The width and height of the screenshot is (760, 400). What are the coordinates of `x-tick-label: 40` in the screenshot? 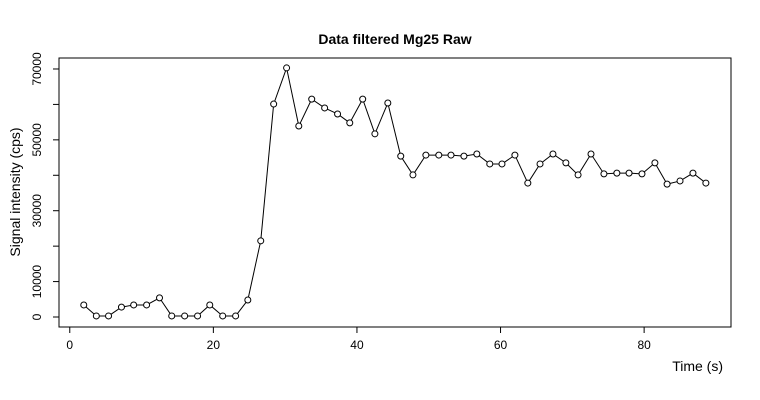 It's located at (357, 345).